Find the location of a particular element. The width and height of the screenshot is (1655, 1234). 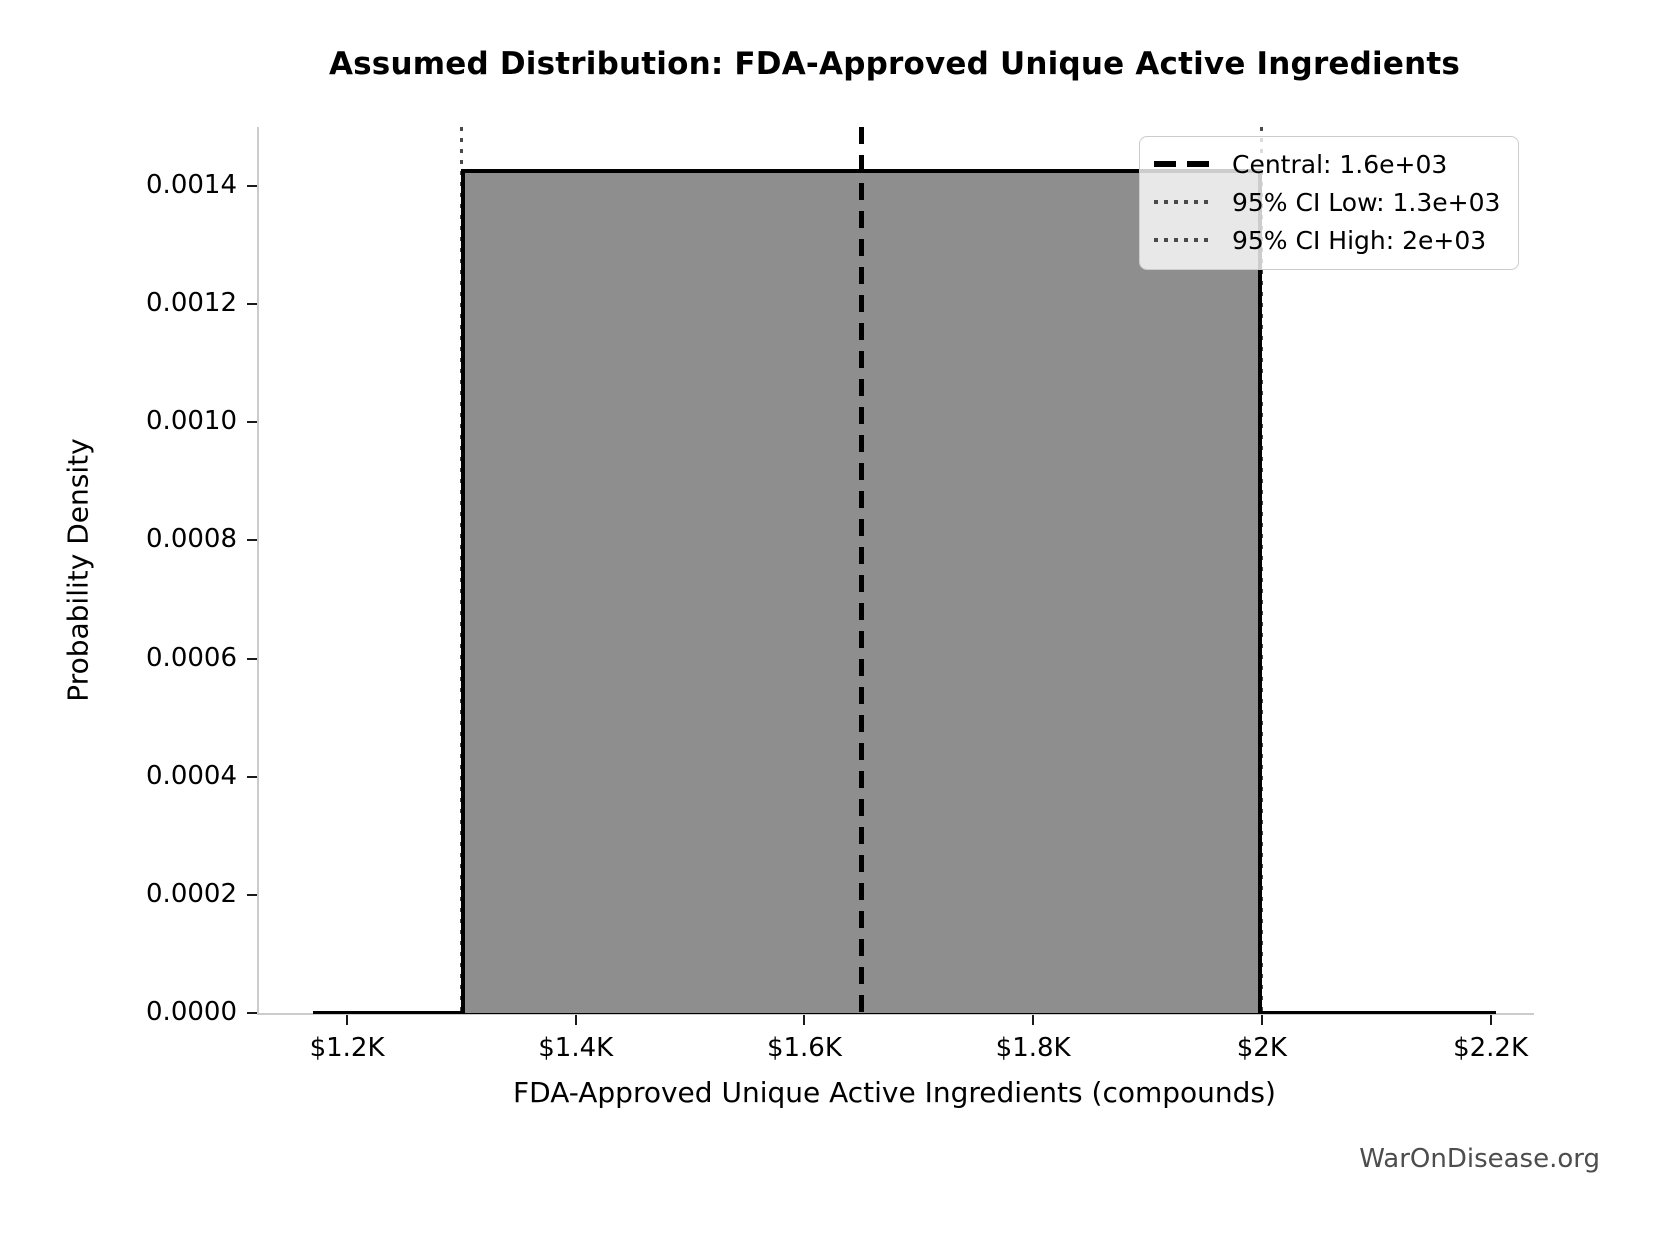

watermark-text: WarOnDisease.org is located at coordinates (1479, 1159).